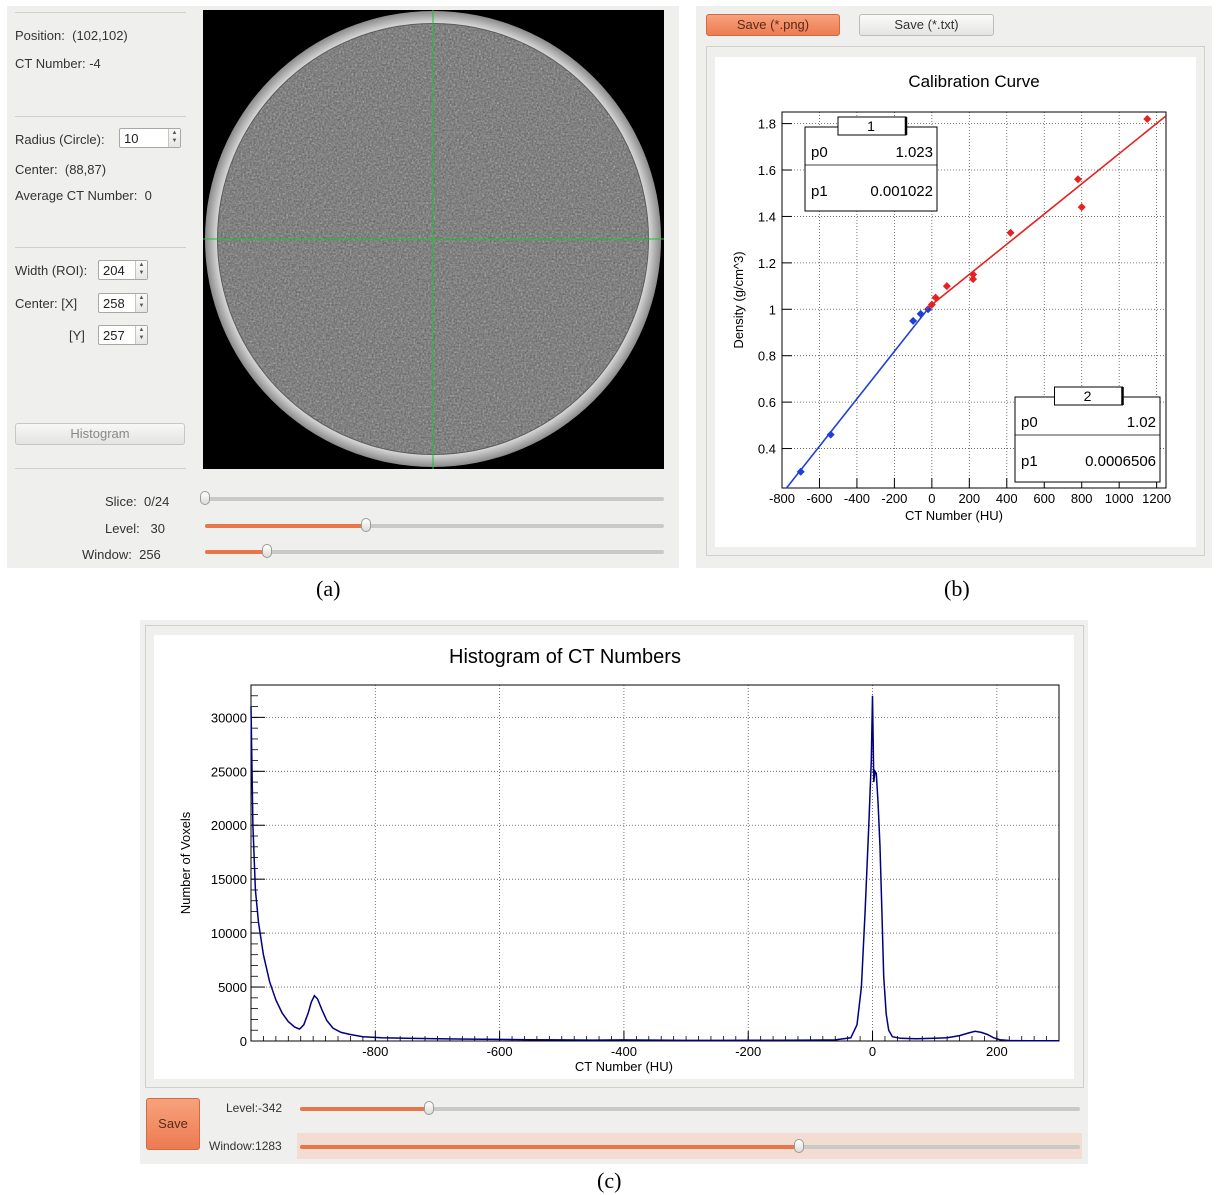  What do you see at coordinates (85, 169) in the screenshot?
I see `circle-center-value: (88,87)` at bounding box center [85, 169].